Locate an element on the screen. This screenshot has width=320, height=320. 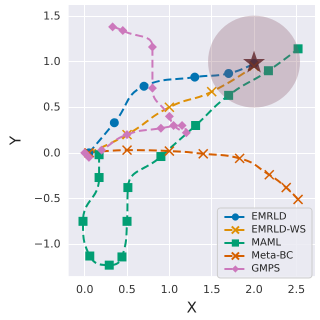
legend-label: GMPS is located at coordinates (265, 269).